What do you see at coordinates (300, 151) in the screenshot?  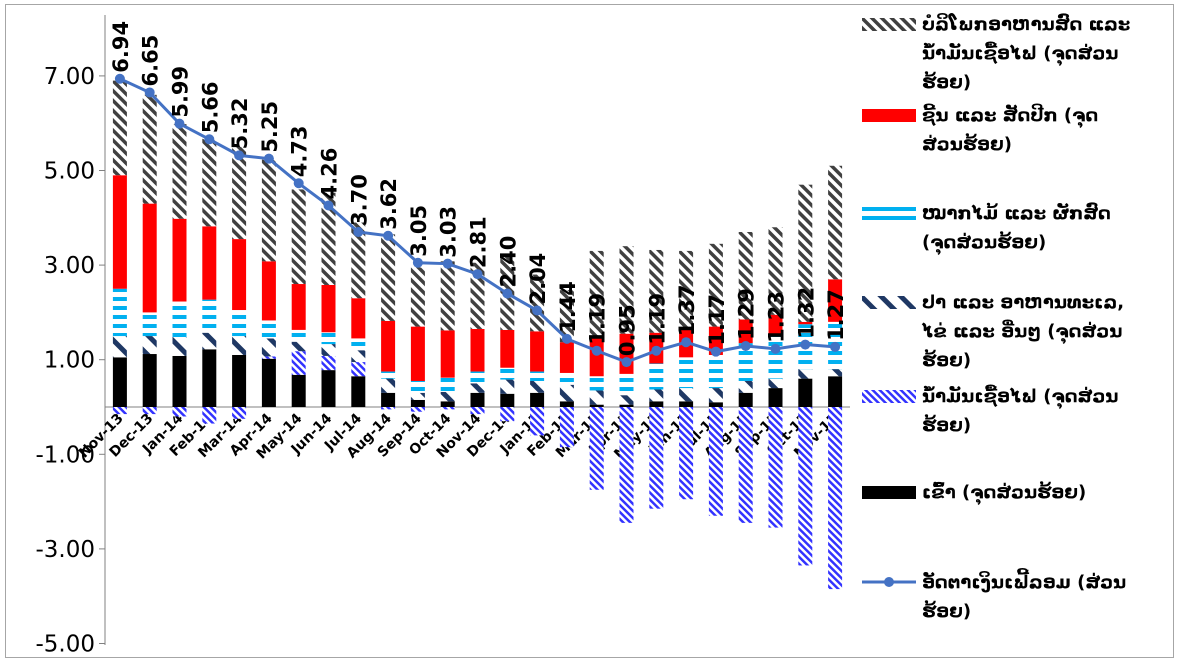 I see `data-label: 4.73` at bounding box center [300, 151].